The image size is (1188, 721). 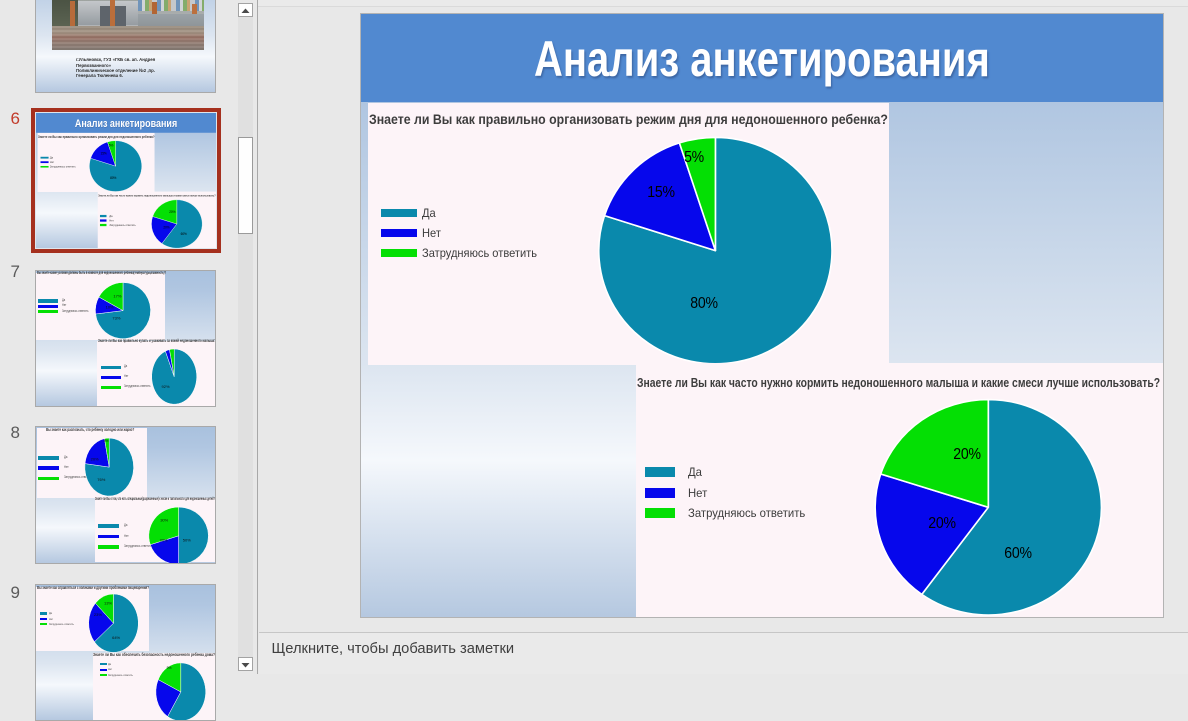 I want to click on svg-text: 30%, so click(x=164, y=519).